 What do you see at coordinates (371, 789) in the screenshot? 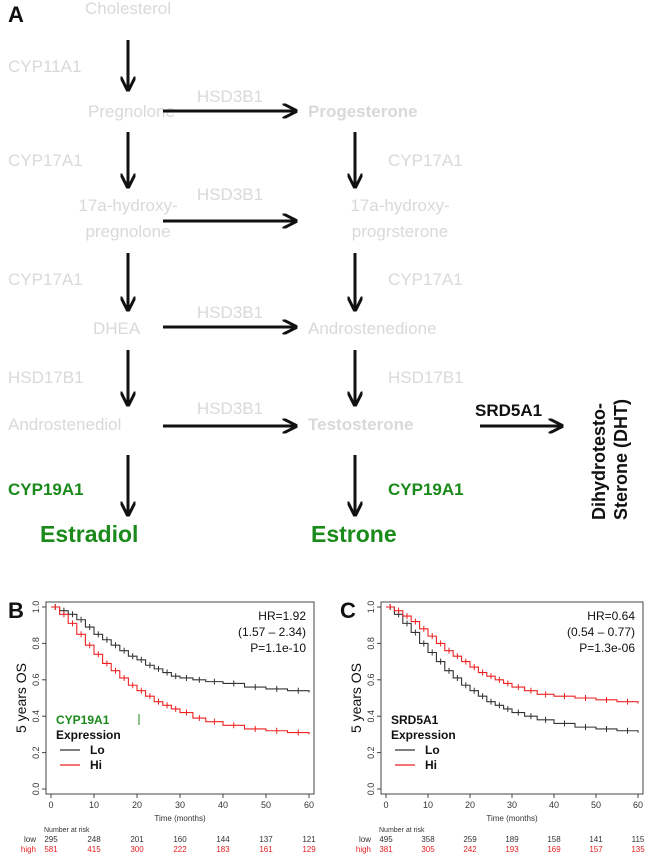
I see `chart-c-ytick-label: 0.0` at bounding box center [371, 789].